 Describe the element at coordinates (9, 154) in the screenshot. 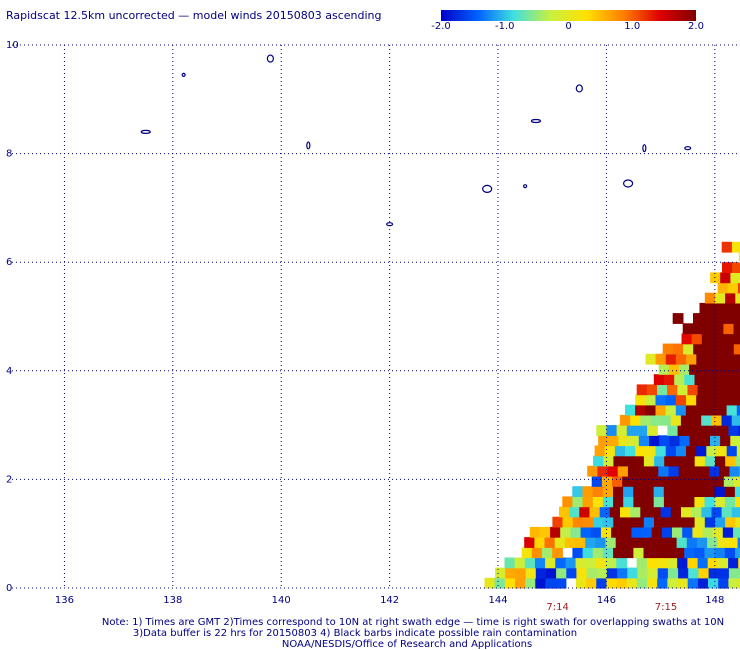

I see `y-tick-label: 8` at that location.